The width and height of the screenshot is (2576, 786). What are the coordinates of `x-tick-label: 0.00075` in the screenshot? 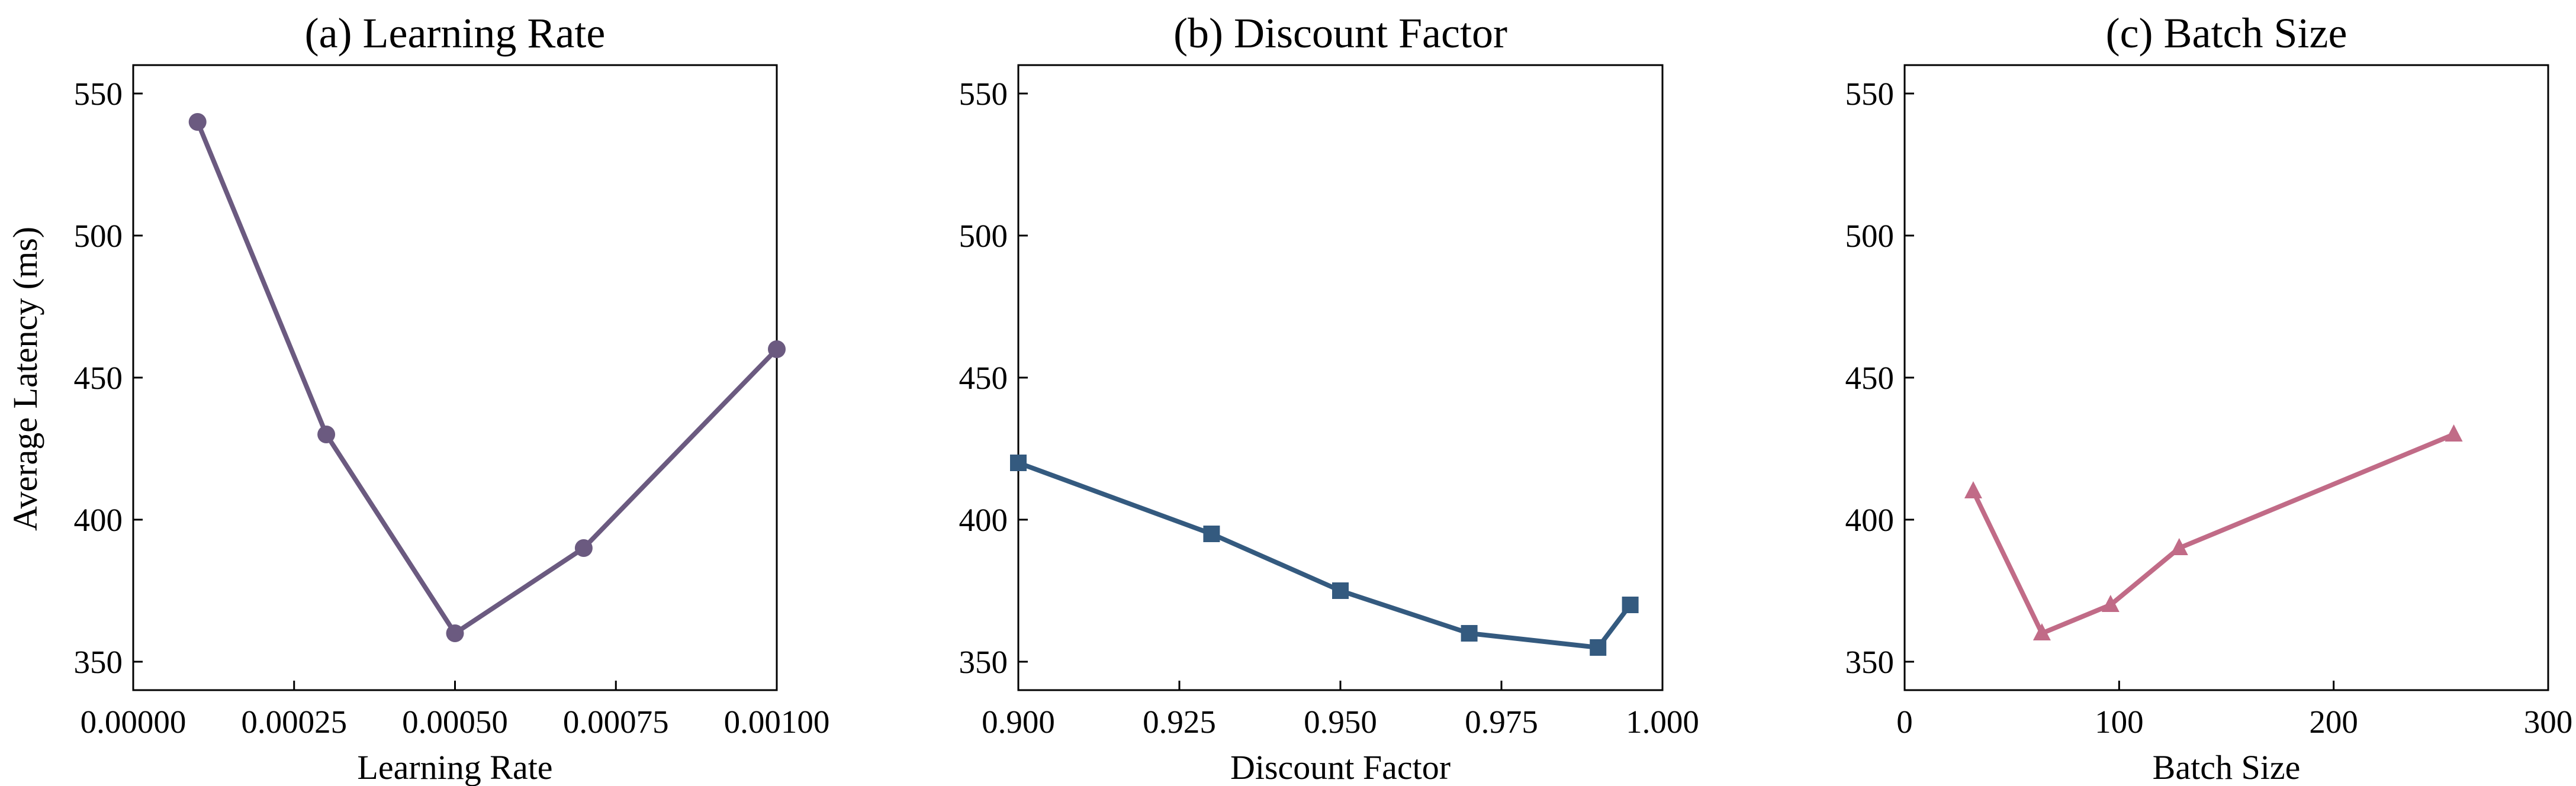 It's located at (616, 722).